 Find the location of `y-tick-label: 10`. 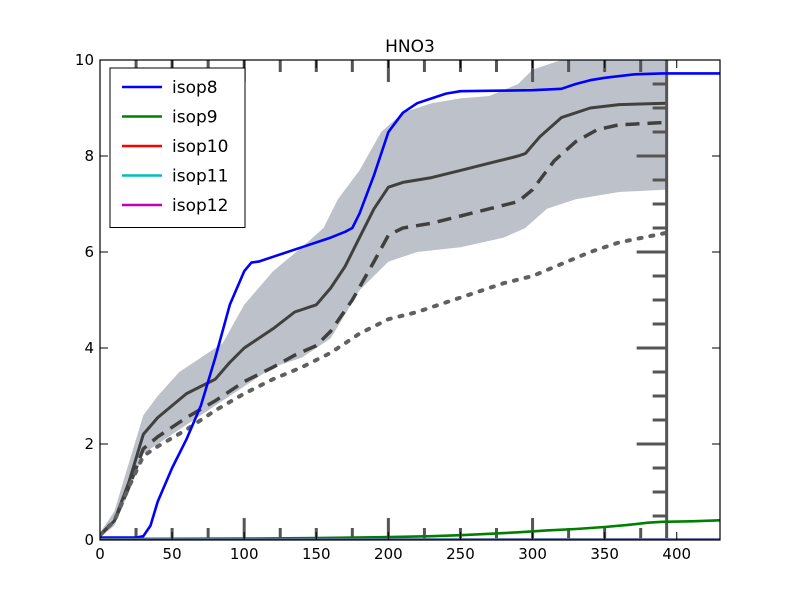

y-tick-label: 10 is located at coordinates (84, 60).